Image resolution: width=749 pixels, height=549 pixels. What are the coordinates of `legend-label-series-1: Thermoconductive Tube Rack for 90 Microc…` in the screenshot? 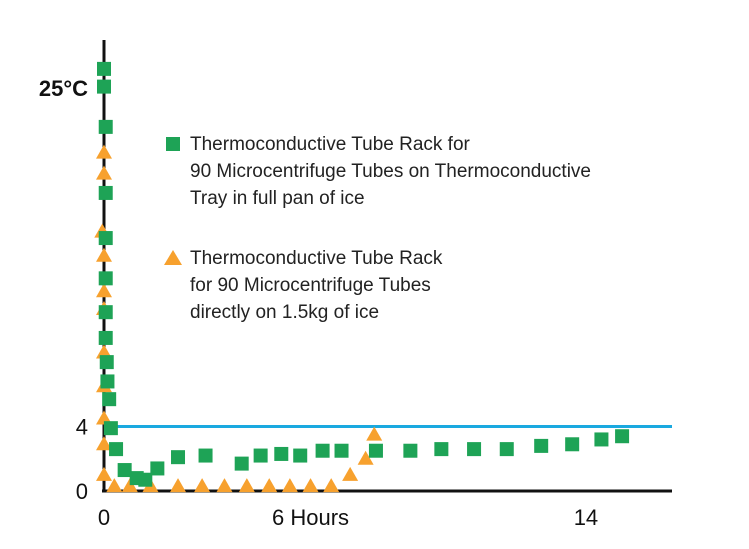 It's located at (390, 171).